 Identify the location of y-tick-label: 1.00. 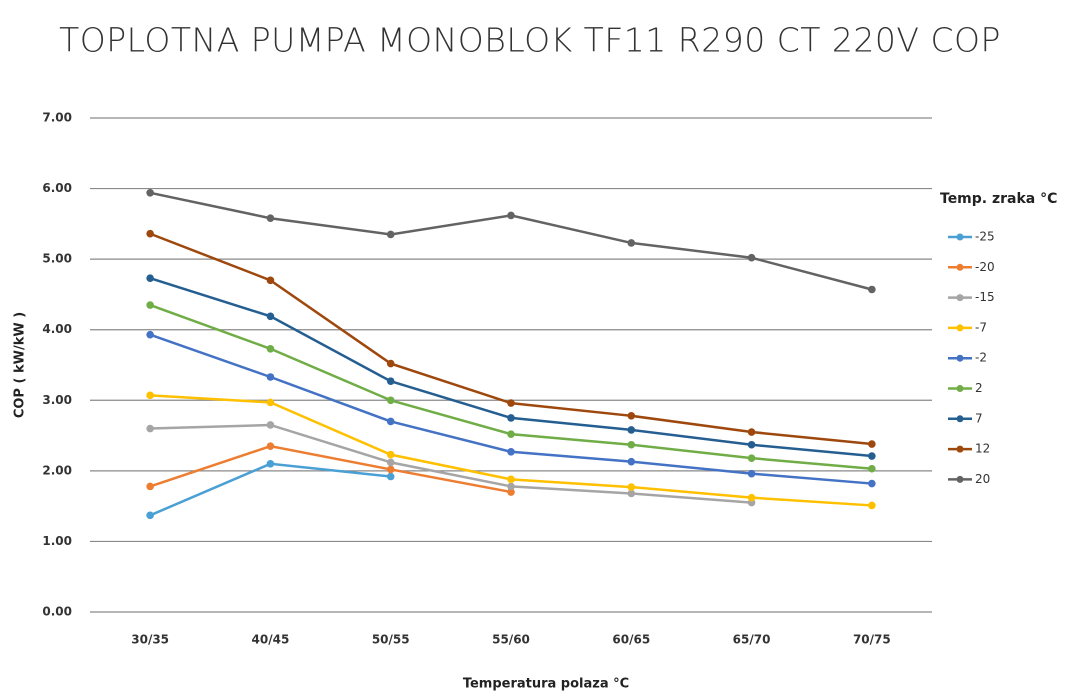
(57, 541).